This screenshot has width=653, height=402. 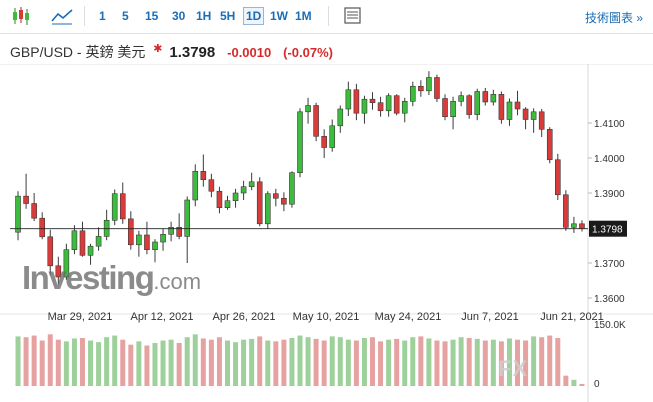 What do you see at coordinates (152, 16) in the screenshot?
I see `timeframe-15: 15` at bounding box center [152, 16].